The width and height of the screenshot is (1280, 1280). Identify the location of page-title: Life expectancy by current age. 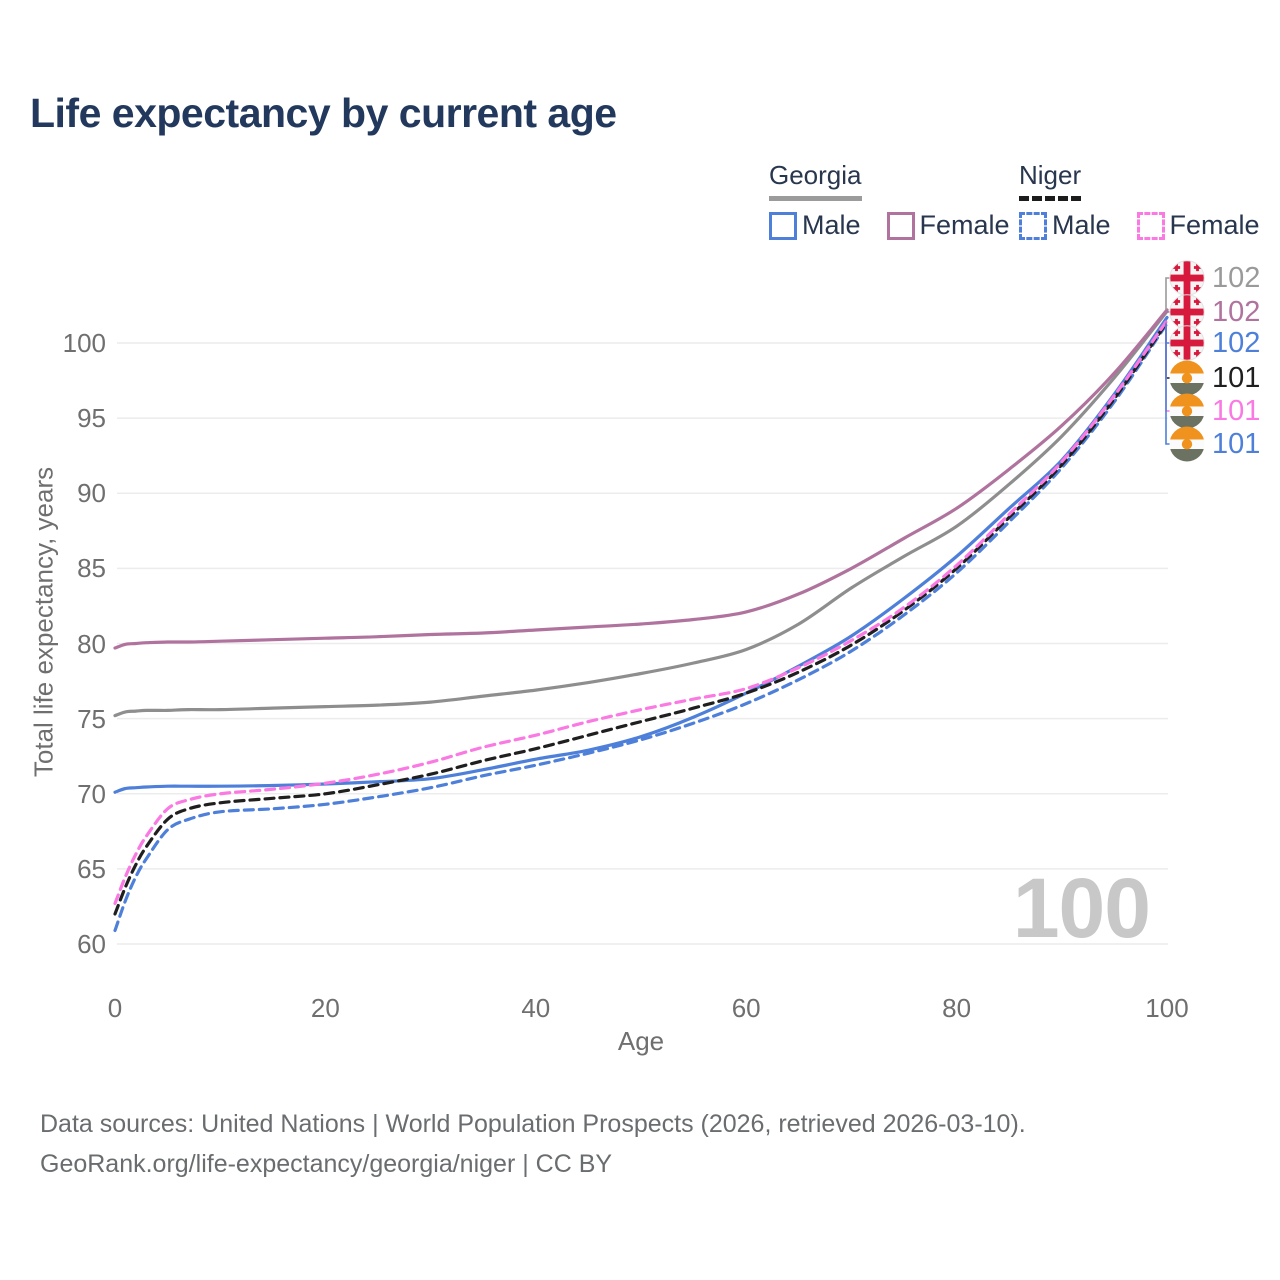
(323, 113).